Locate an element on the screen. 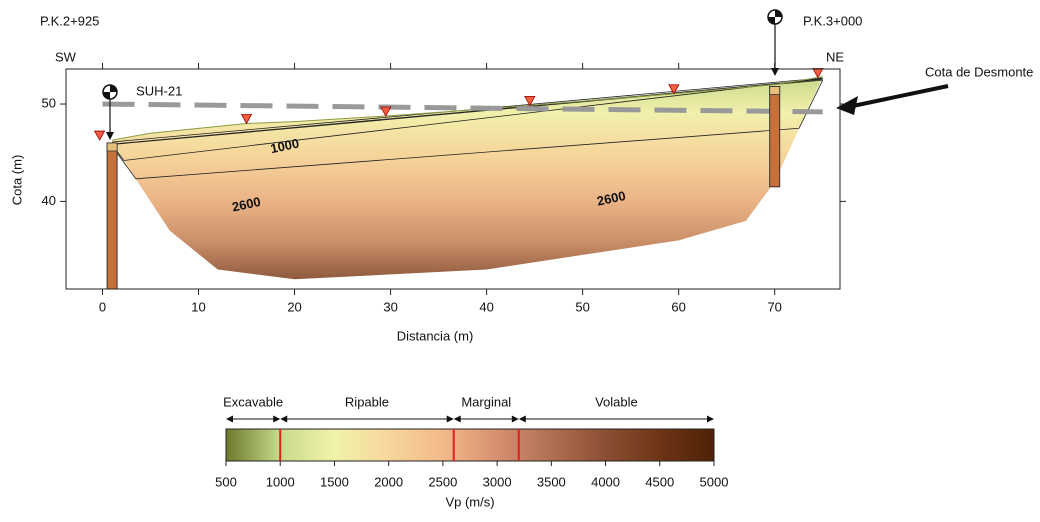  x-tick-label: 40 is located at coordinates (486, 306).